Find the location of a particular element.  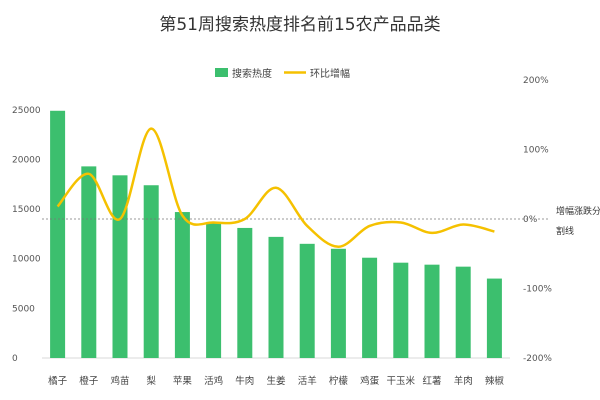

x-category-label: 苹果 is located at coordinates (183, 381).